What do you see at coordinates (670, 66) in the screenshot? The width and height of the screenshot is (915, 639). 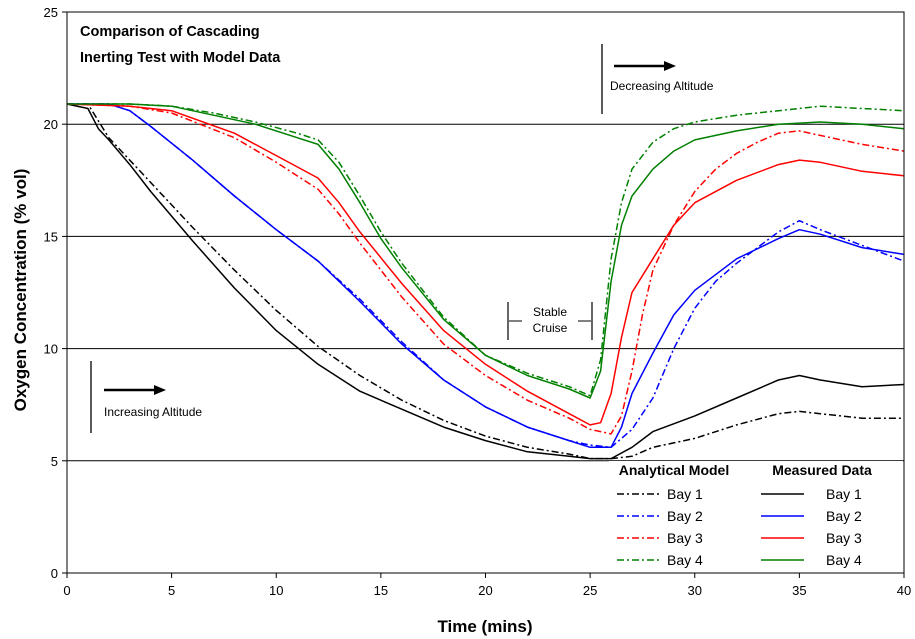 I see `decreasing-altitude-arrowhead` at bounding box center [670, 66].